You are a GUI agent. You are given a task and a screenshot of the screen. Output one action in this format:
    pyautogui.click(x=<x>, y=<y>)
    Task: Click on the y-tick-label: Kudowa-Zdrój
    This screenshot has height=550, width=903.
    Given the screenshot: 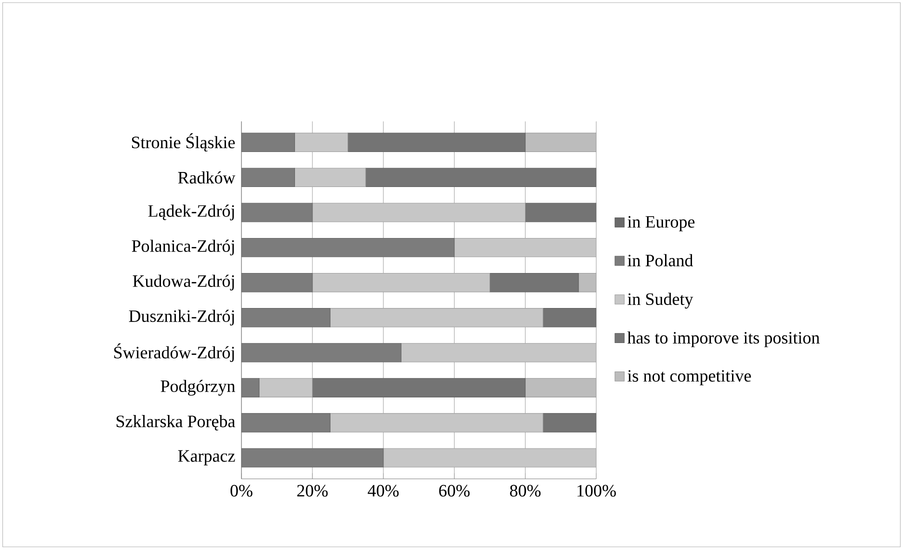 What is the action you would take?
    pyautogui.click(x=183, y=282)
    